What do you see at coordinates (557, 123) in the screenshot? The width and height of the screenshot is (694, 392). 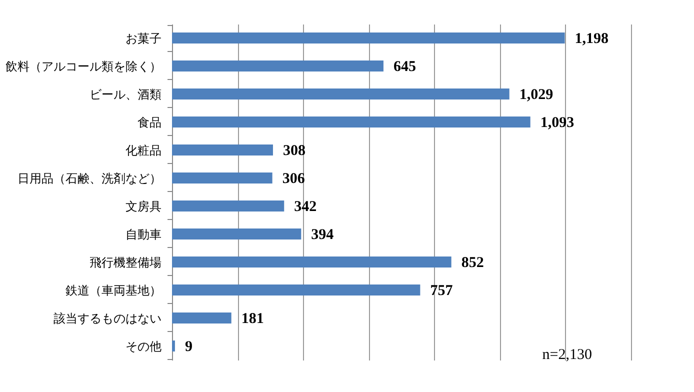 I see `data-label: 1,093` at bounding box center [557, 123].